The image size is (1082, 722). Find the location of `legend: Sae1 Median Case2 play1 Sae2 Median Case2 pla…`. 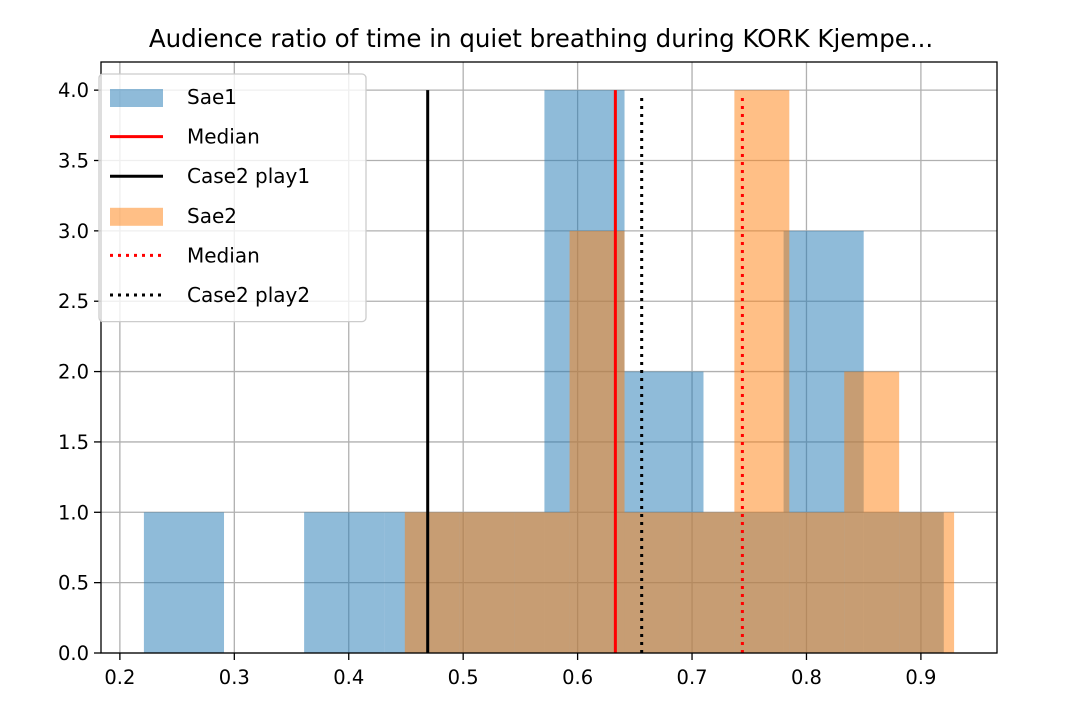

legend: Sae1 Median Case2 play1 Sae2 Median Case2 pla… is located at coordinates (232, 198).